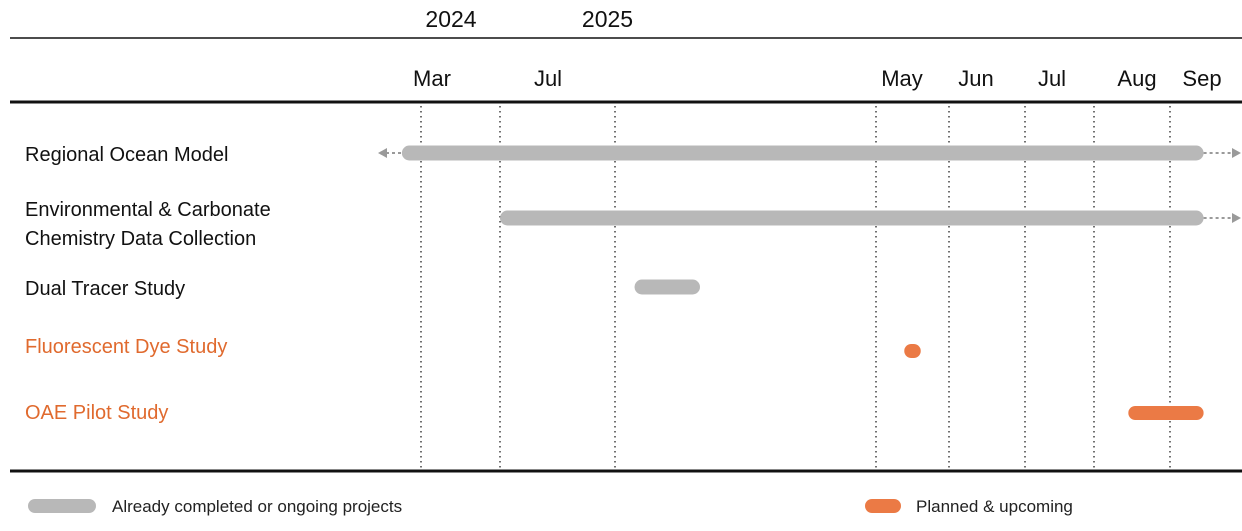 This screenshot has width=1242, height=531. I want to click on row-label-oae-pilot-study: OAE Pilot Study, so click(96, 413).